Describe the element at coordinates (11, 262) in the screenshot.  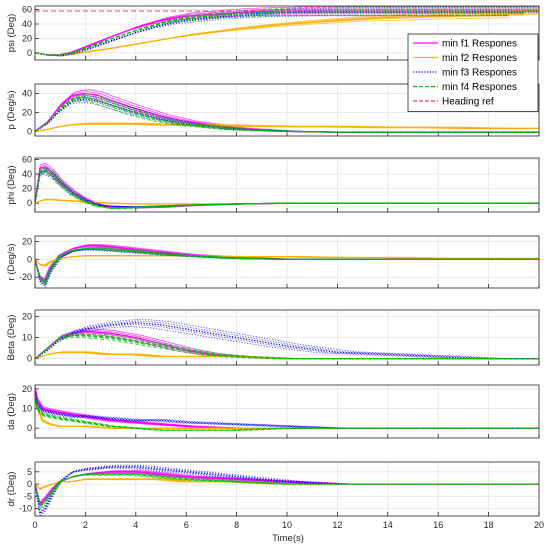
I see `y-axis-label: r (Deg/s)` at that location.